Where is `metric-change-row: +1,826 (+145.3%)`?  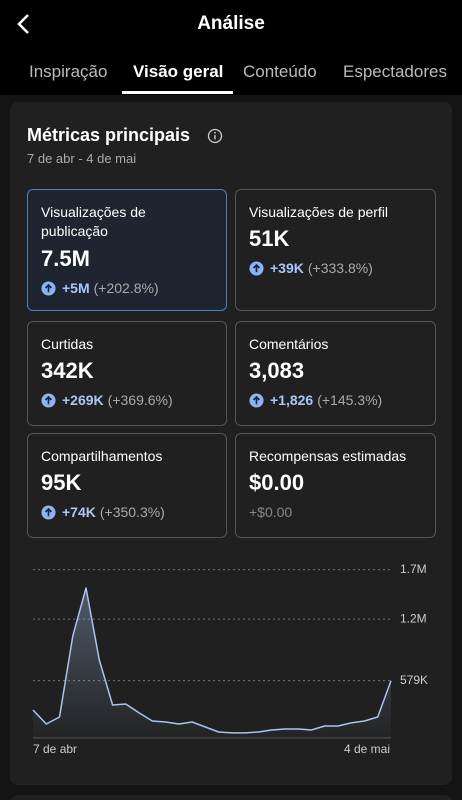 metric-change-row: +1,826 (+145.3%) is located at coordinates (315, 400).